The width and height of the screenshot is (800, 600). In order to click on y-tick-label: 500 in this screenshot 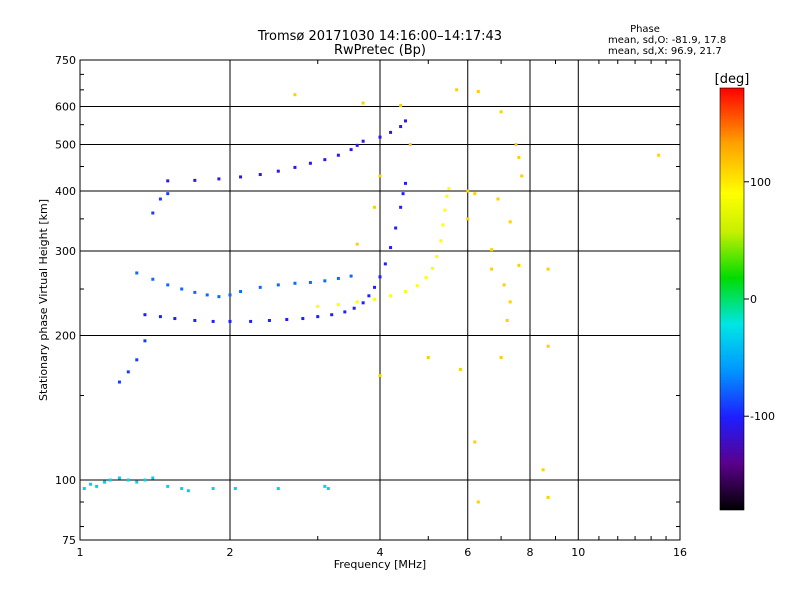, I will do `click(65, 145)`.